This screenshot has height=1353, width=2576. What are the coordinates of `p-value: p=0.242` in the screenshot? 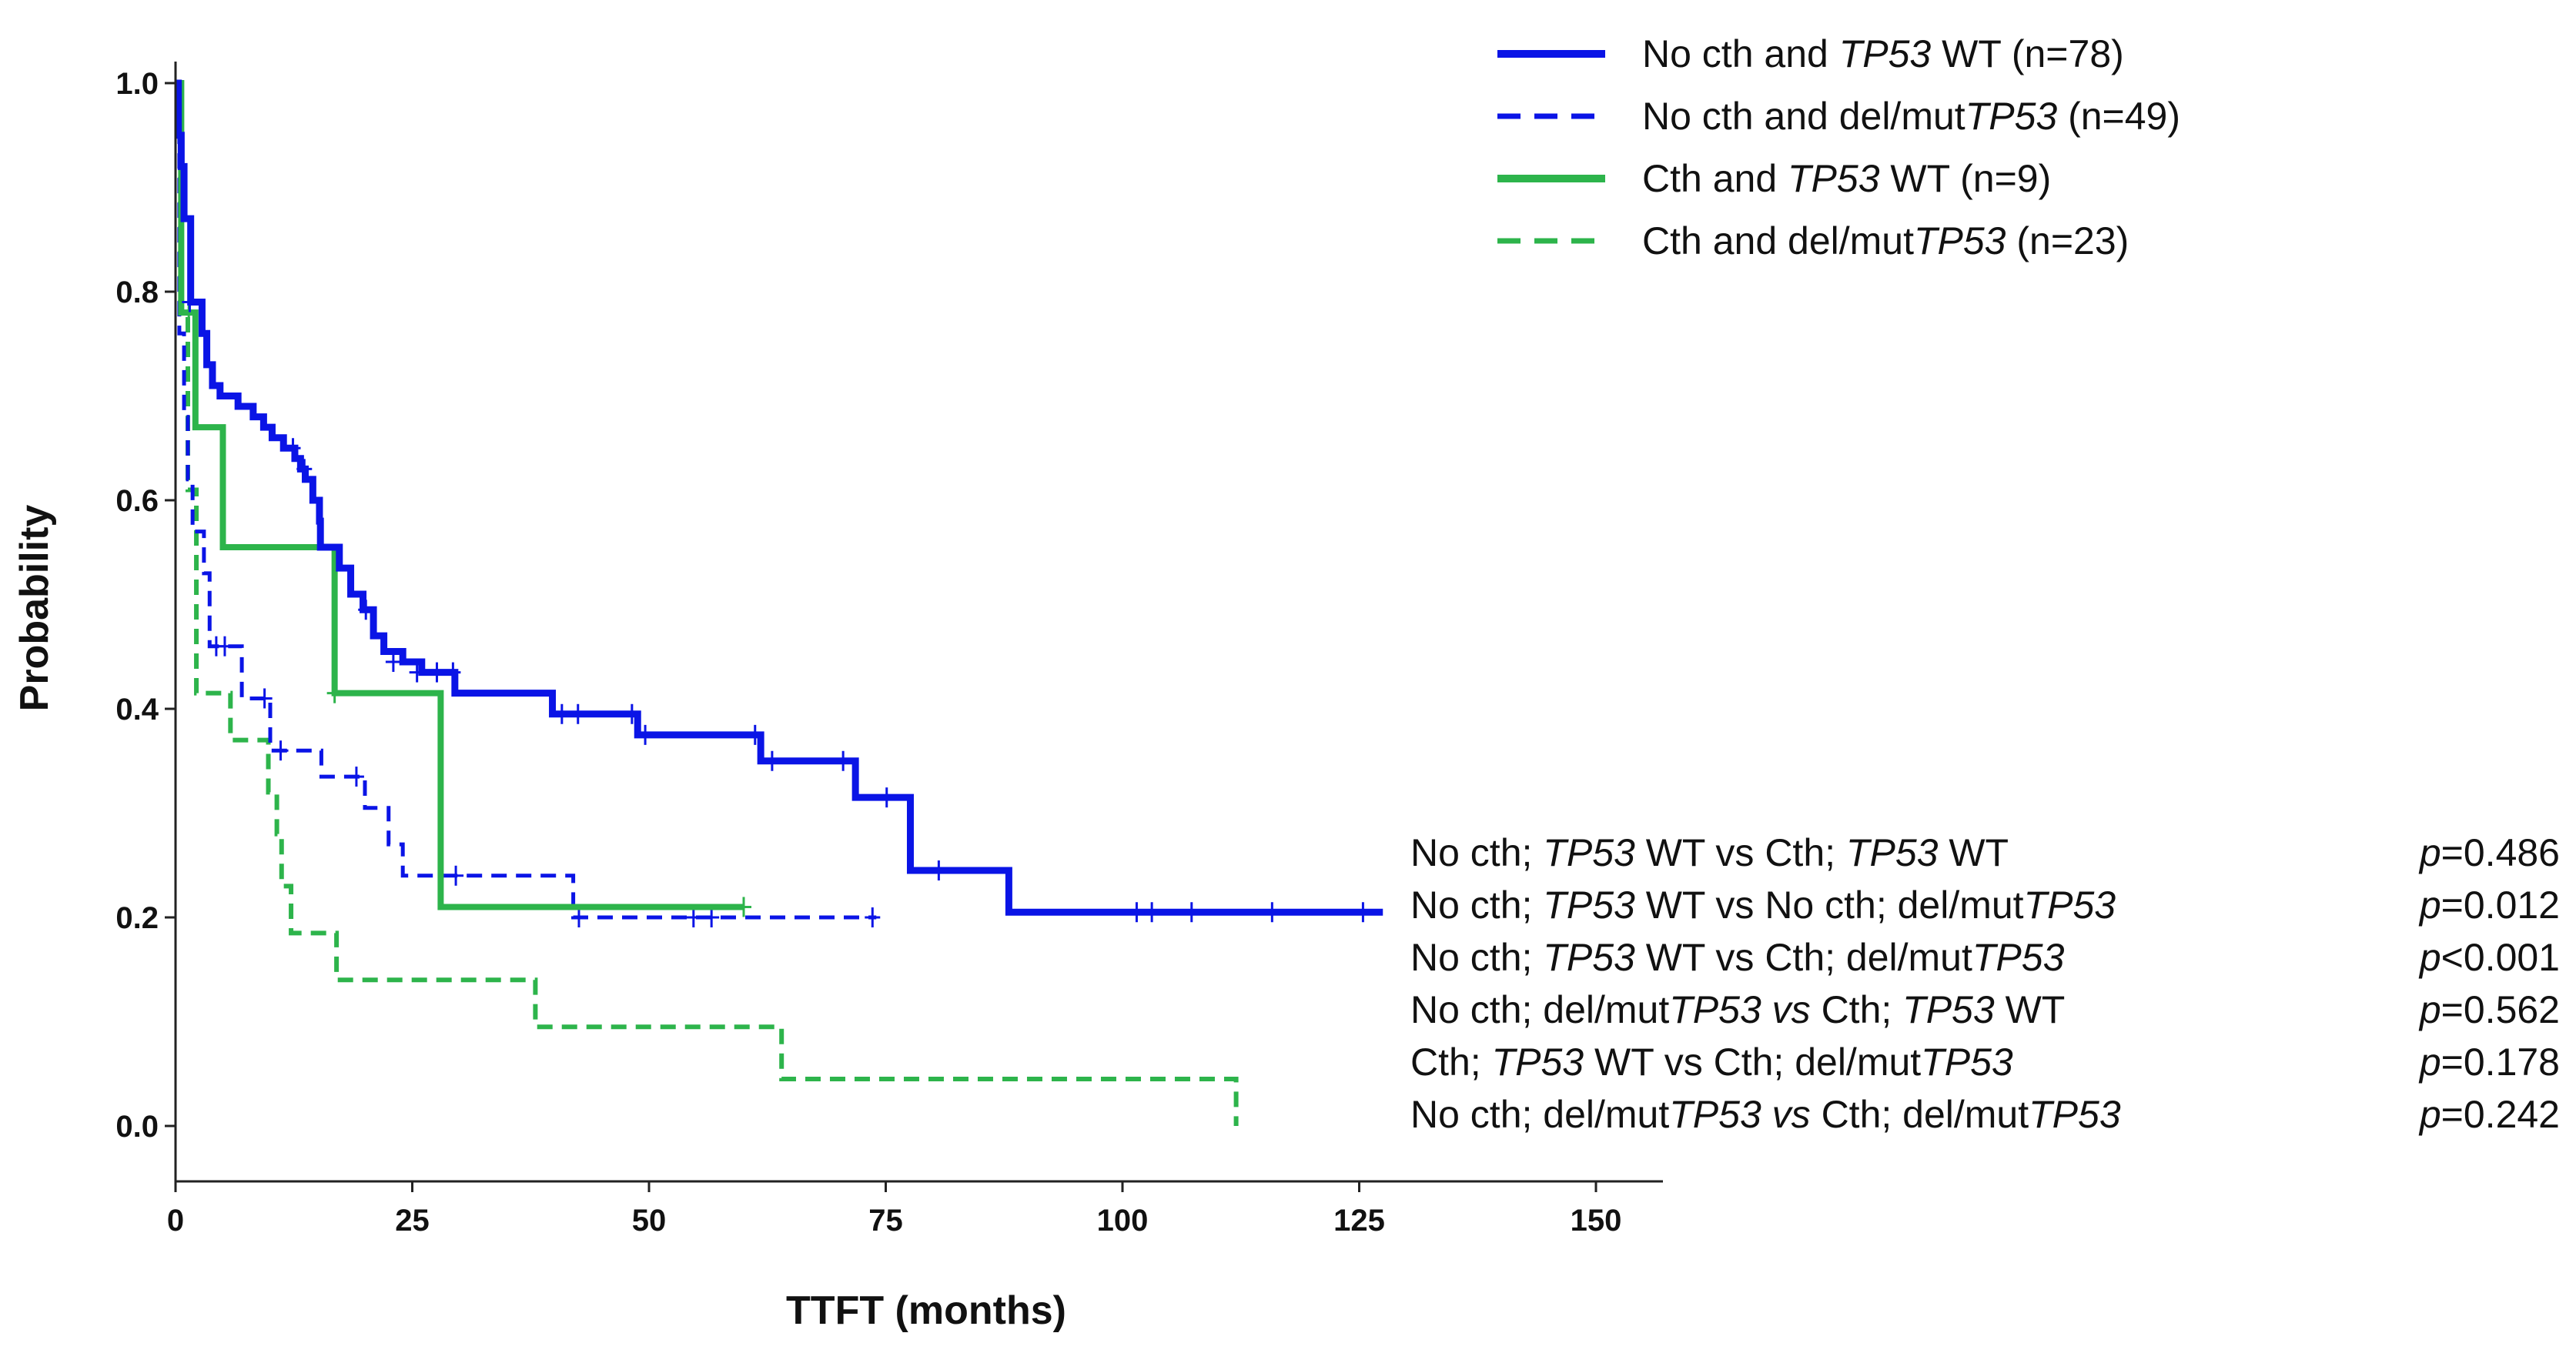 It's located at (2489, 1114).